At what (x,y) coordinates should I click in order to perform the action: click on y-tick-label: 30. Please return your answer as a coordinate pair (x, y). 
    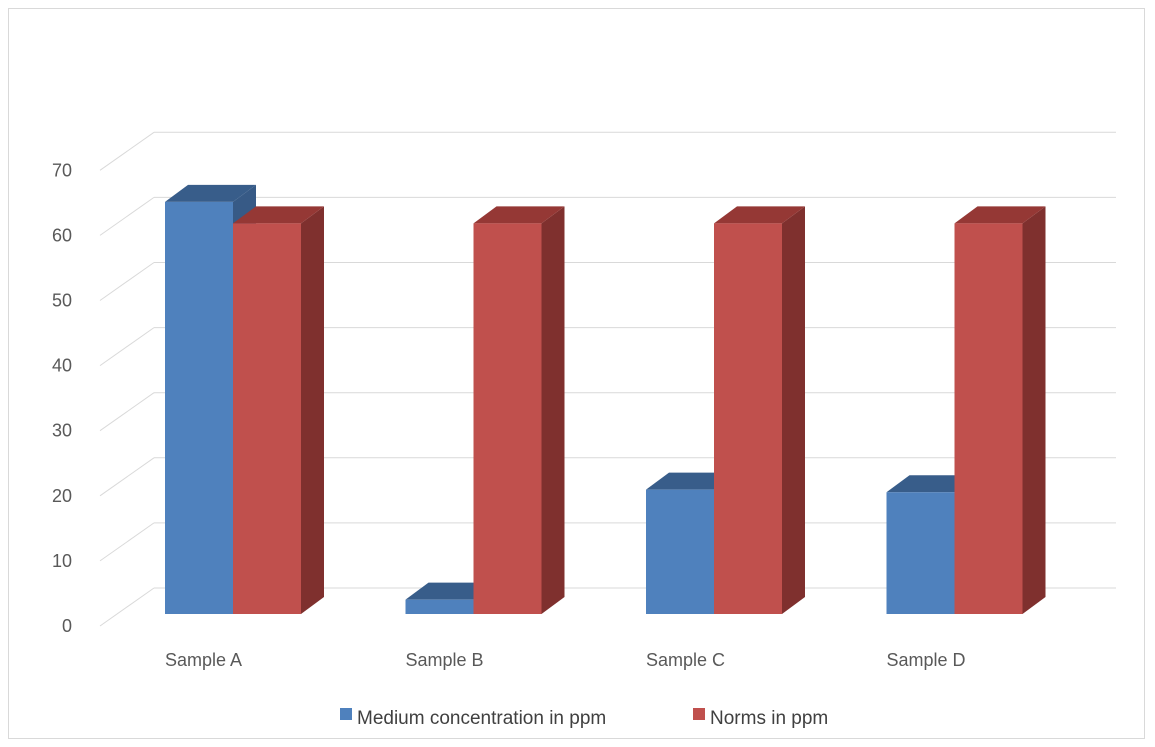
    Looking at the image, I should click on (62, 431).